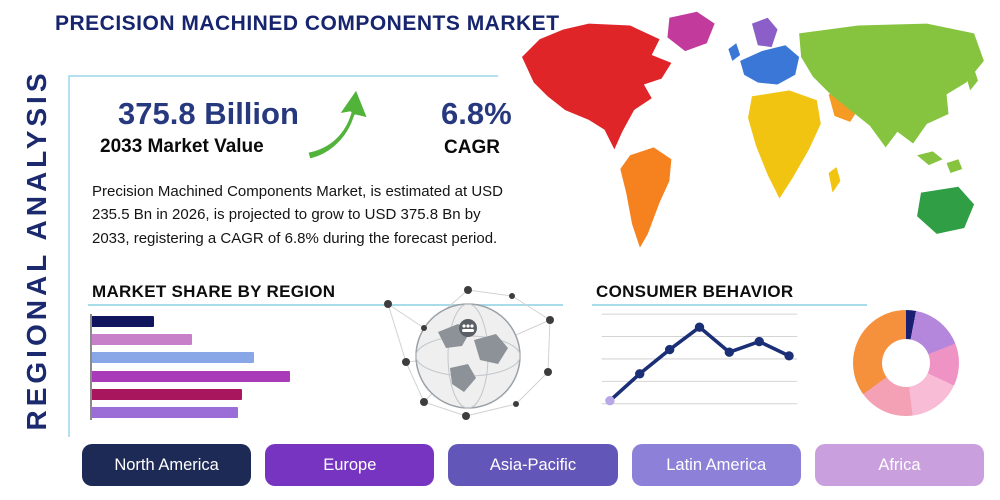 The image size is (1000, 500). Describe the element at coordinates (646, 197) in the screenshot. I see `map-south-america` at that location.